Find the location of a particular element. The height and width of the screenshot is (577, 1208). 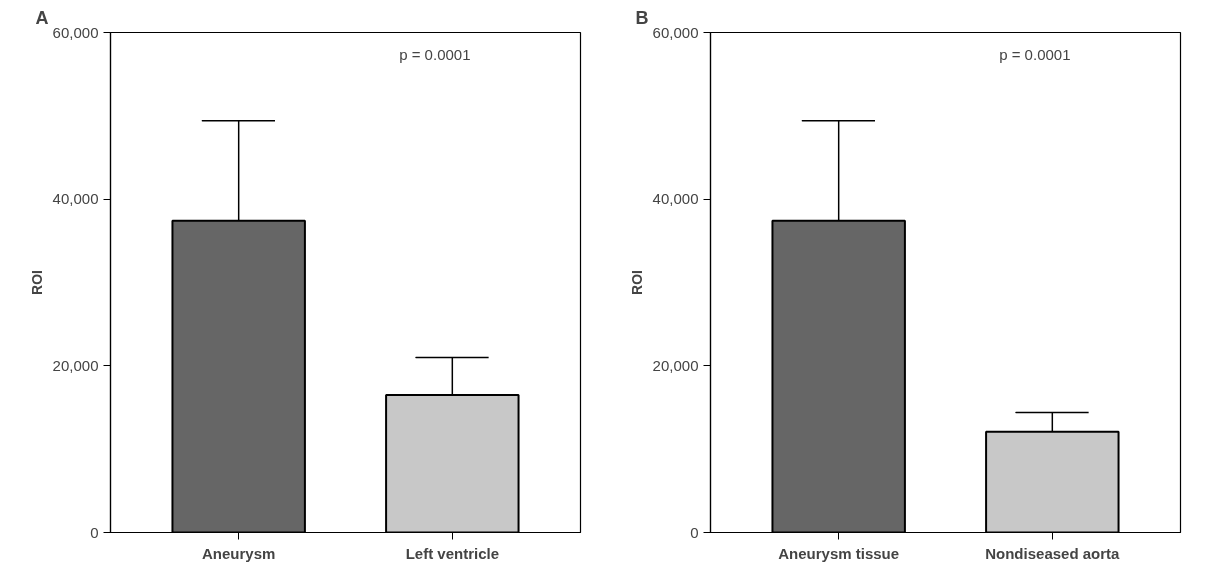

chart-title: B is located at coordinates (642, 17).